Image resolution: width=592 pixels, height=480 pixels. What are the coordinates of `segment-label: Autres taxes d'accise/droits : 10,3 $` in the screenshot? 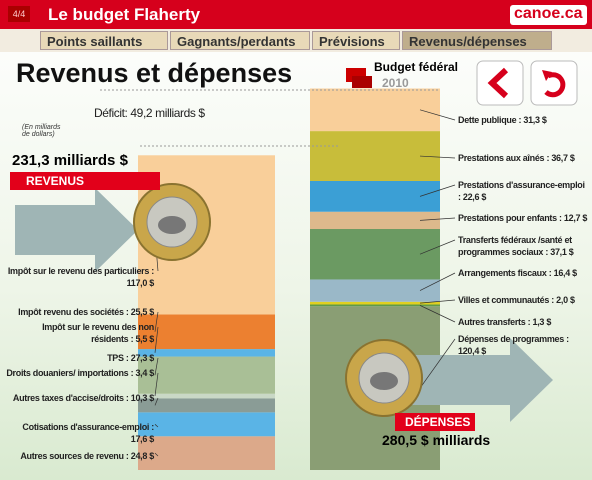 It's located at (83, 398).